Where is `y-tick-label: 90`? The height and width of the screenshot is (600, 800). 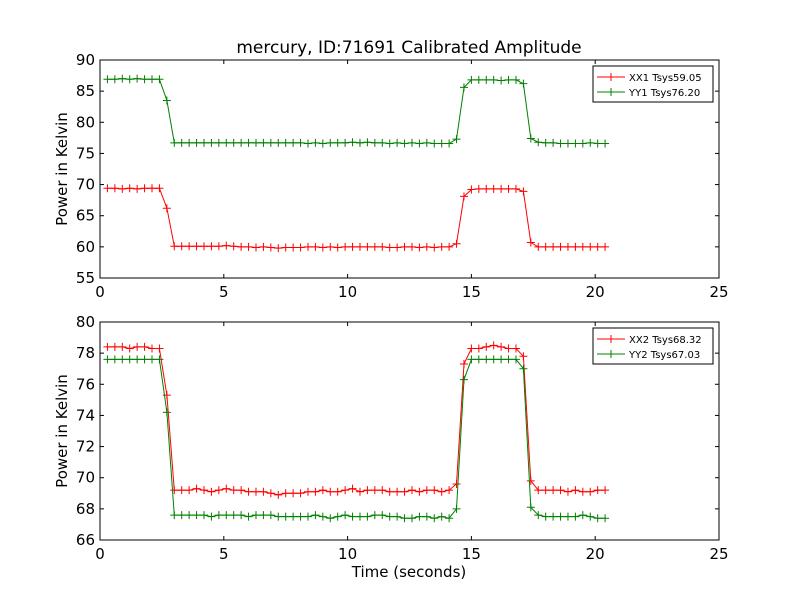
y-tick-label: 90 is located at coordinates (85, 60).